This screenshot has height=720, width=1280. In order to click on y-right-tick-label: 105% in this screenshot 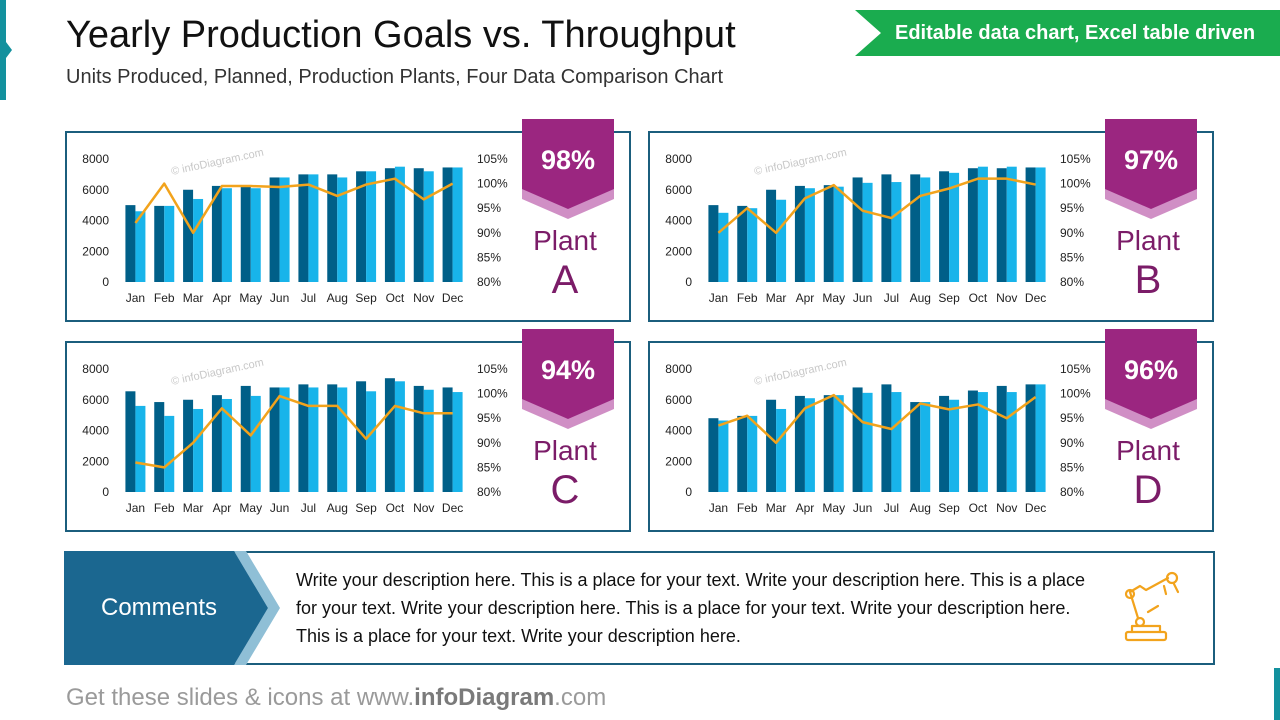, I will do `click(1075, 369)`.